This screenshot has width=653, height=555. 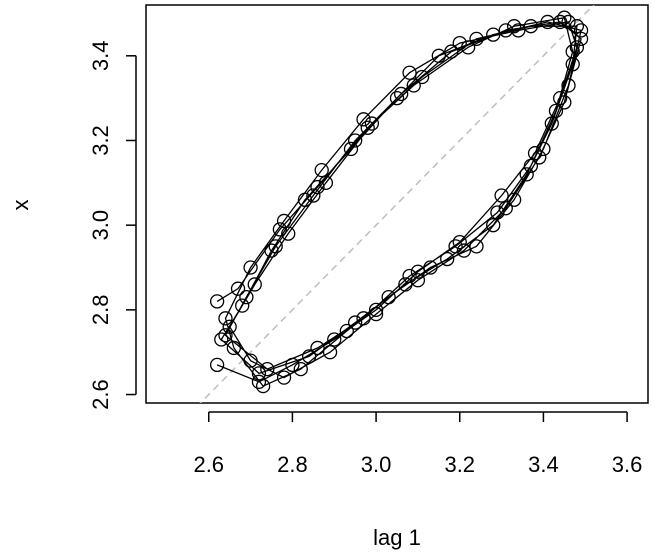 I want to click on x-tick-label: 2.8, so click(x=292, y=464).